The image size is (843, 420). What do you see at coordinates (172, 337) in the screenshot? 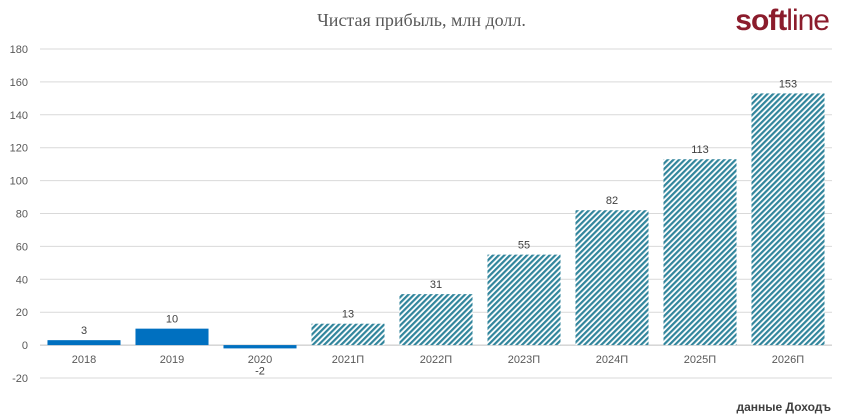
I see `bar-2019` at bounding box center [172, 337].